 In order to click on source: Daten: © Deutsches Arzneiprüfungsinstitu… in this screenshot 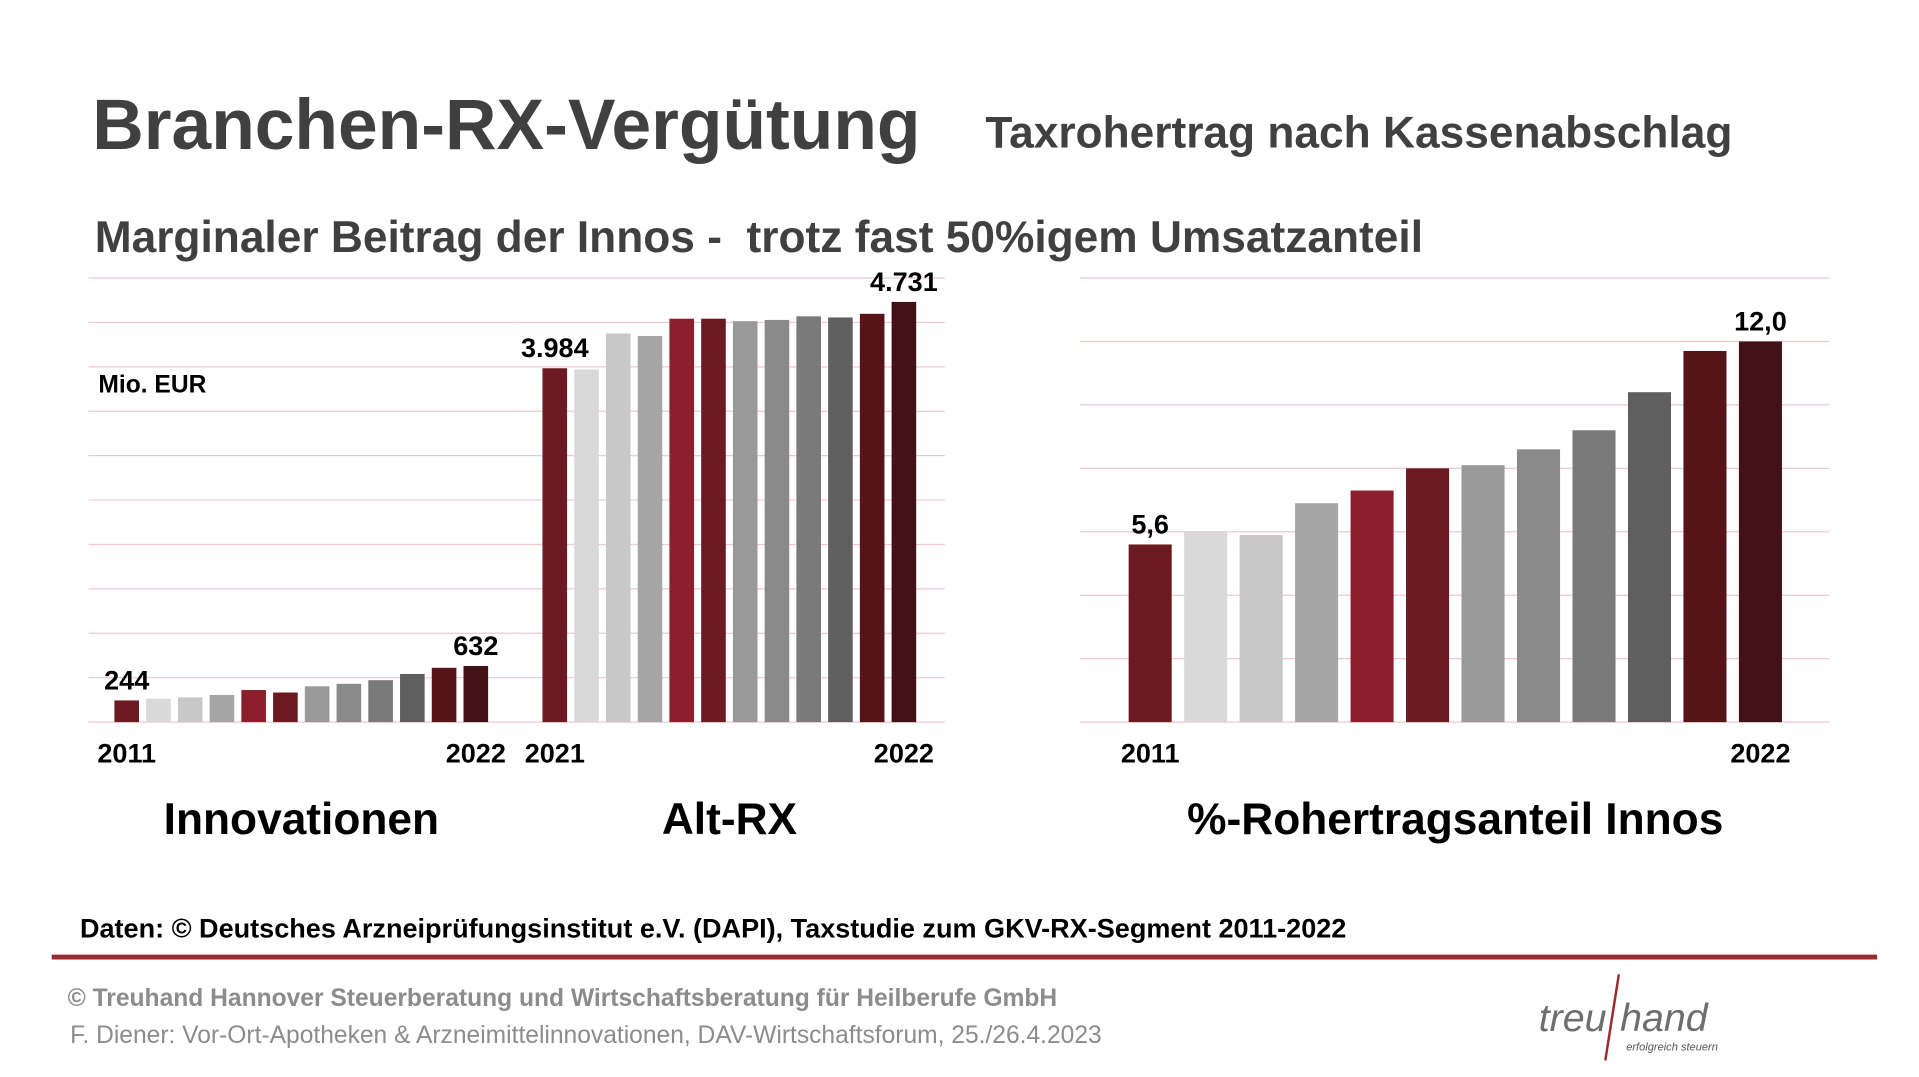, I will do `click(713, 928)`.